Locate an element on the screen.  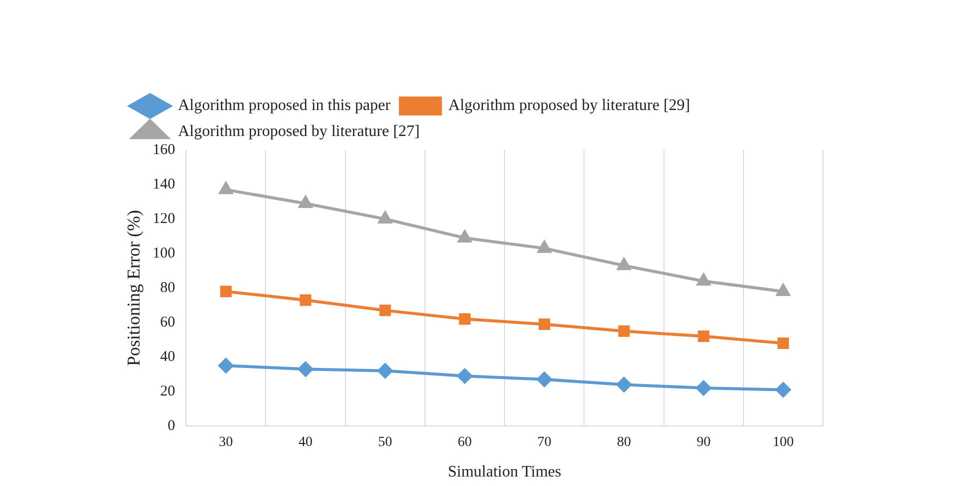
y-tick-label: 120 is located at coordinates (164, 218).